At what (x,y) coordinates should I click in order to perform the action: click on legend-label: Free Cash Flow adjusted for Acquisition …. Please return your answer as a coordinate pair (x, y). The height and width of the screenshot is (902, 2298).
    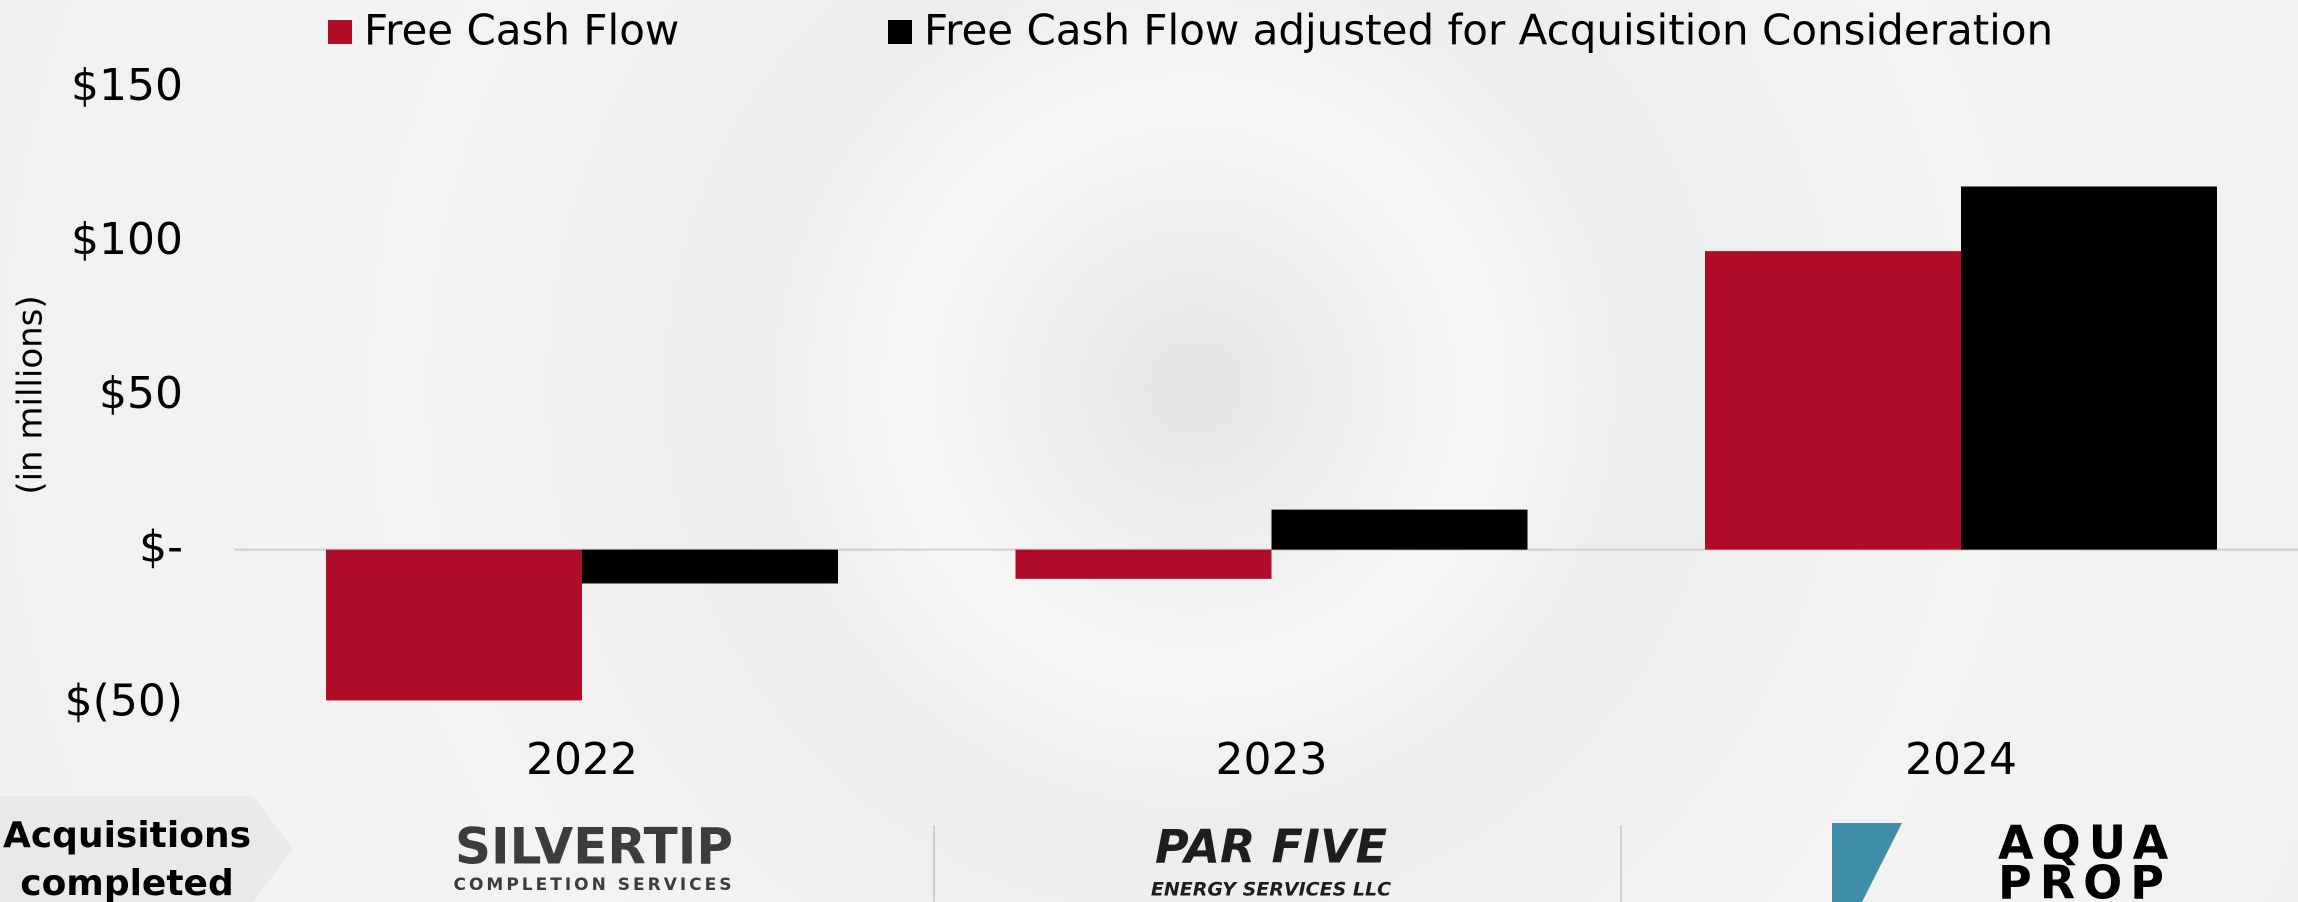
    Looking at the image, I should click on (1488, 30).